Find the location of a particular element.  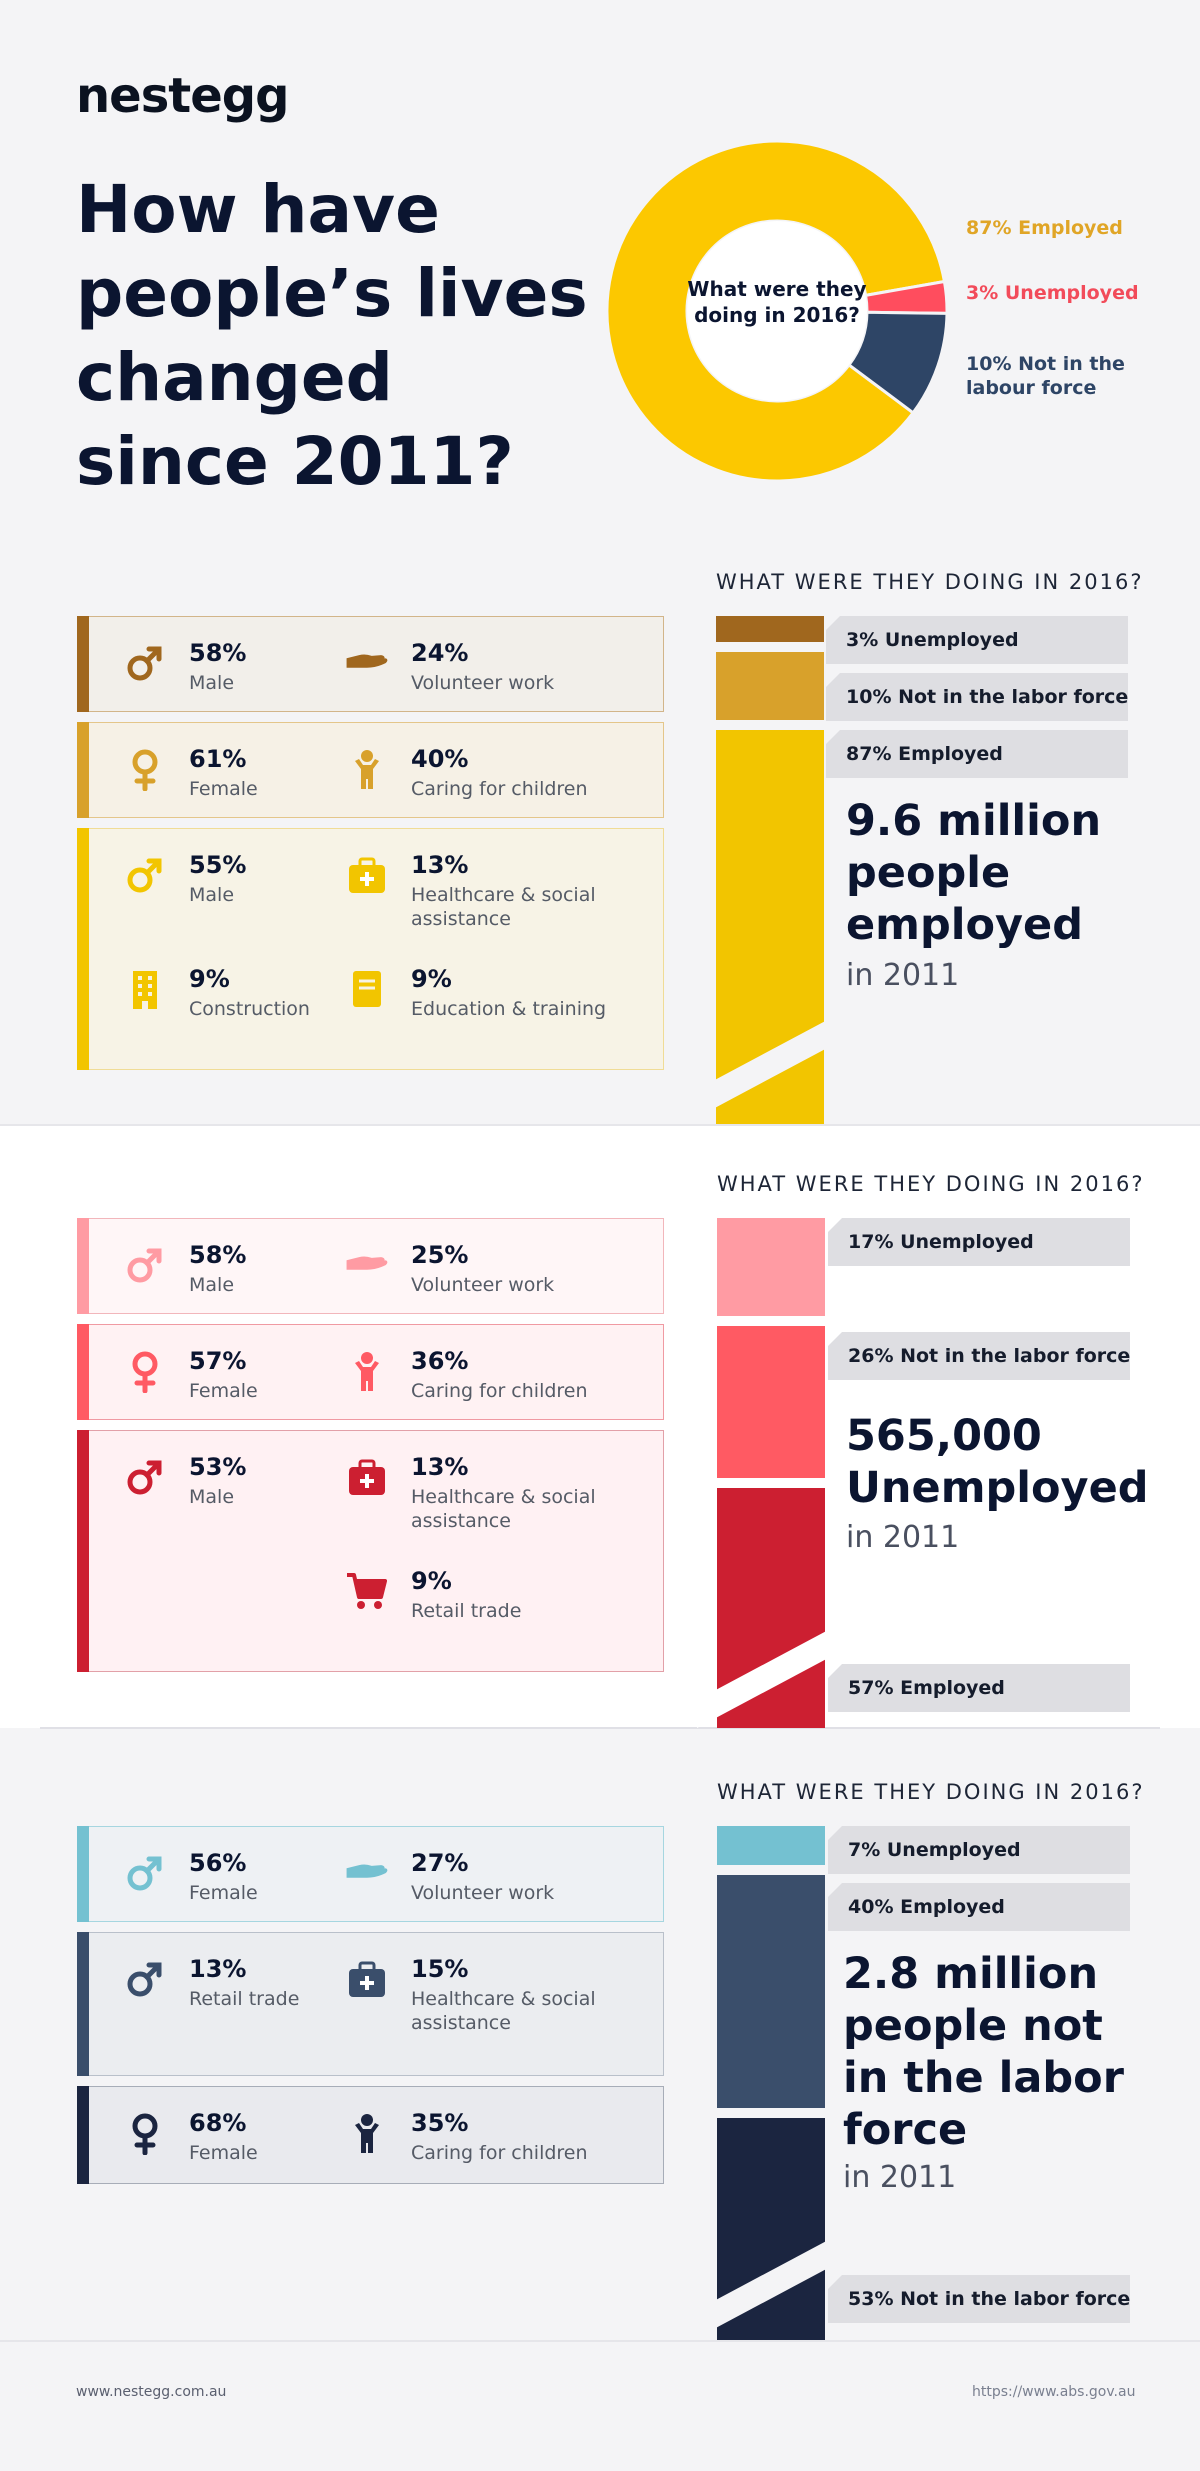

segment-label: 57% Employed is located at coordinates (979, 1688).